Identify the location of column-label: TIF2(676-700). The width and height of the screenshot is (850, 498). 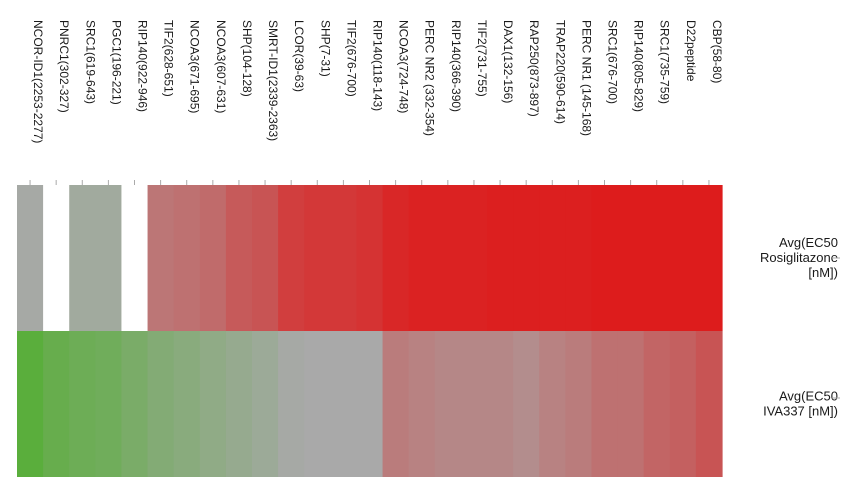
(351, 58).